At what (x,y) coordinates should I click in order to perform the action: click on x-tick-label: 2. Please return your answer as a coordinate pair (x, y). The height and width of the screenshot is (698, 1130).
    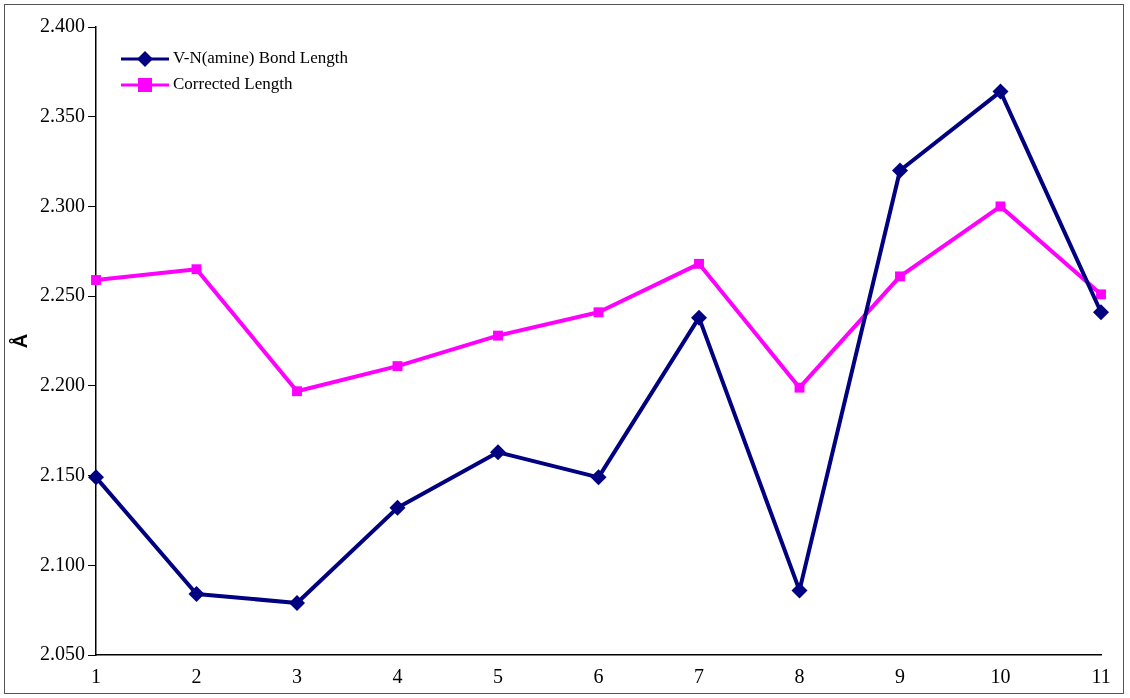
    Looking at the image, I should click on (196, 676).